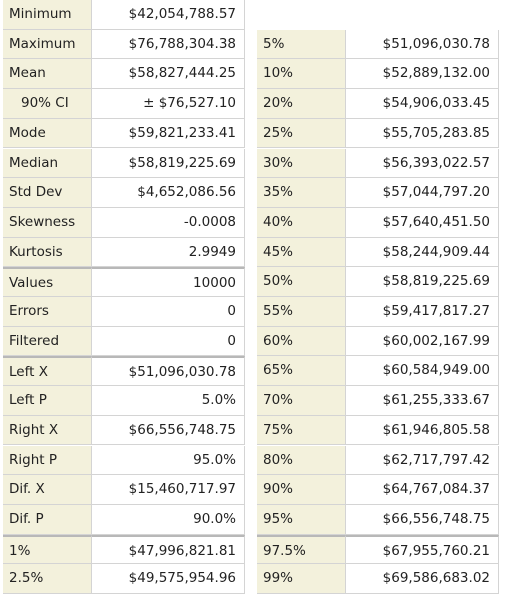 The width and height of the screenshot is (514, 600). Describe the element at coordinates (168, 74) in the screenshot. I see `row-value: $58,827,444.25` at that location.